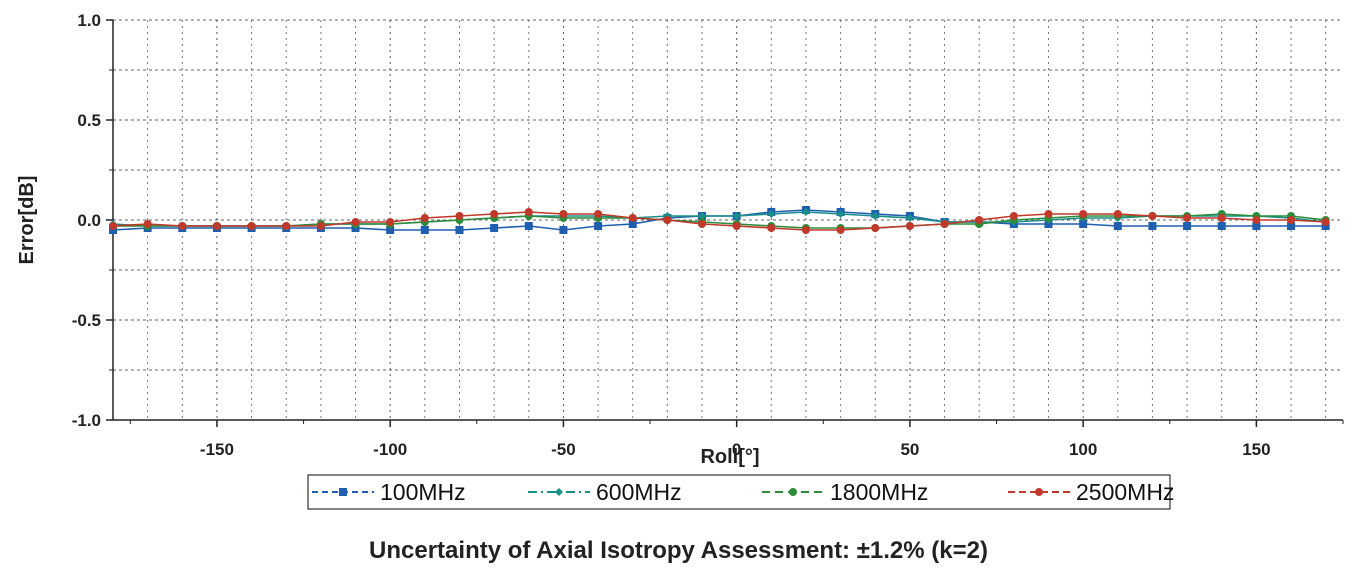 This screenshot has width=1357, height=573. I want to click on y-tick-label: -1.0, so click(86, 420).